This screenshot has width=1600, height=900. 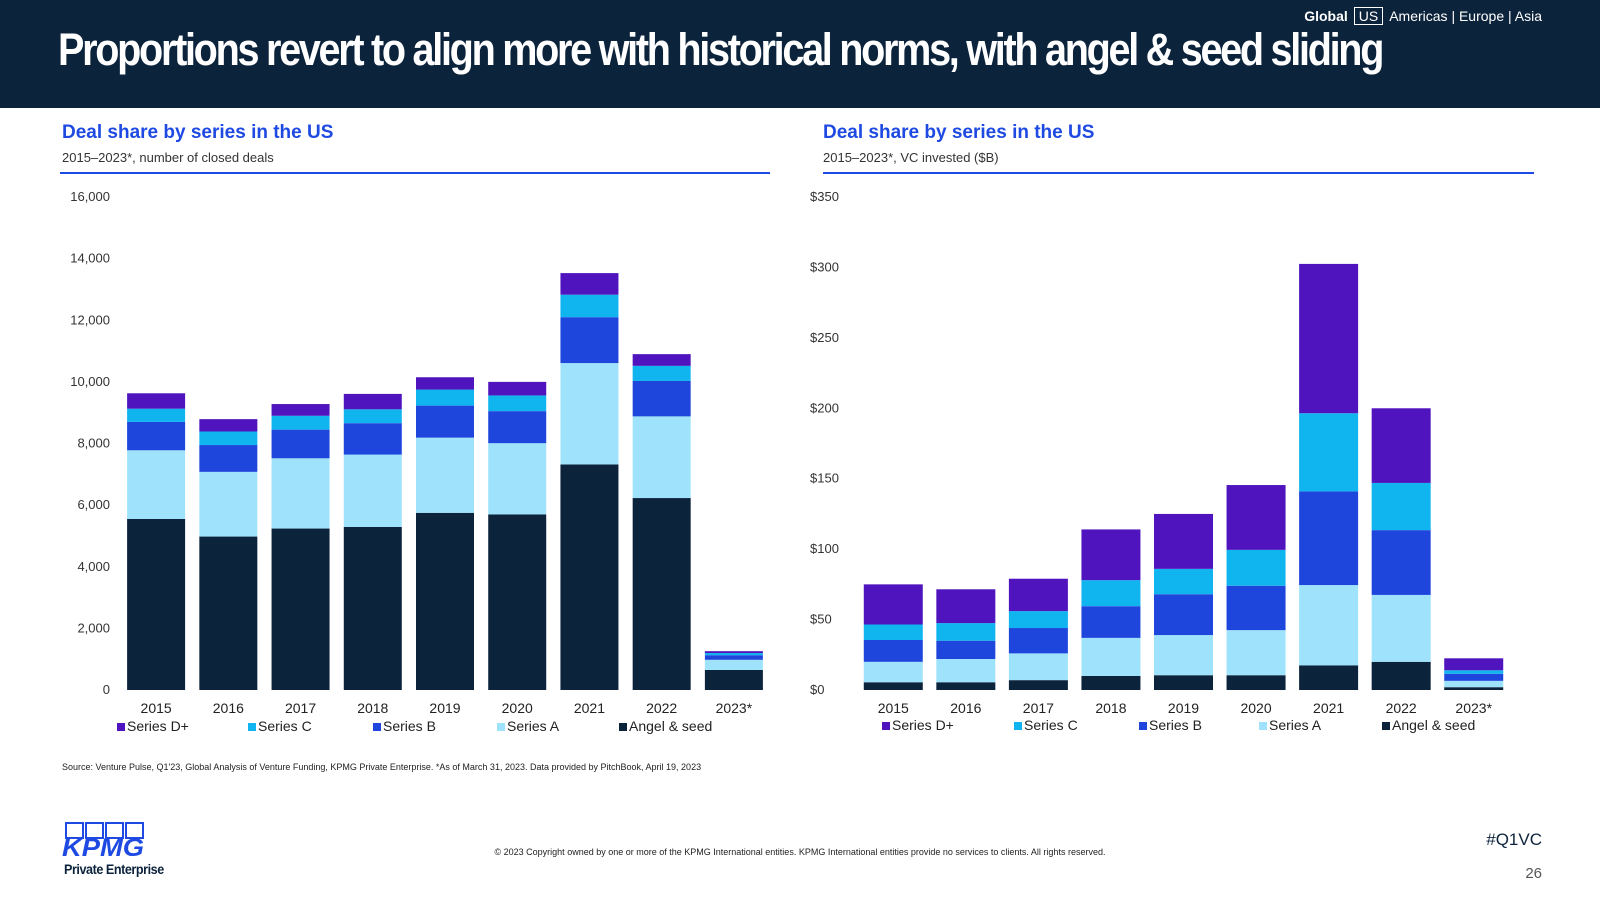 What do you see at coordinates (893, 632) in the screenshot?
I see `bar-series-c-2015` at bounding box center [893, 632].